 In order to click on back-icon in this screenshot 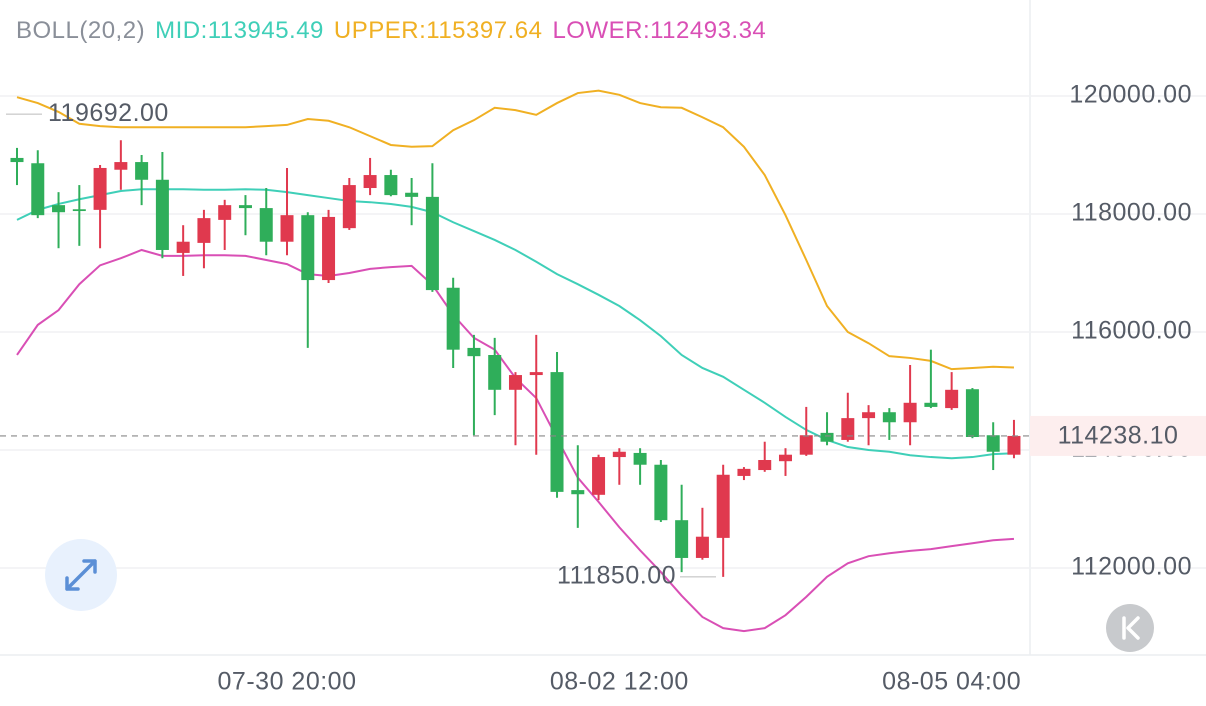, I will do `click(1131, 628)`.